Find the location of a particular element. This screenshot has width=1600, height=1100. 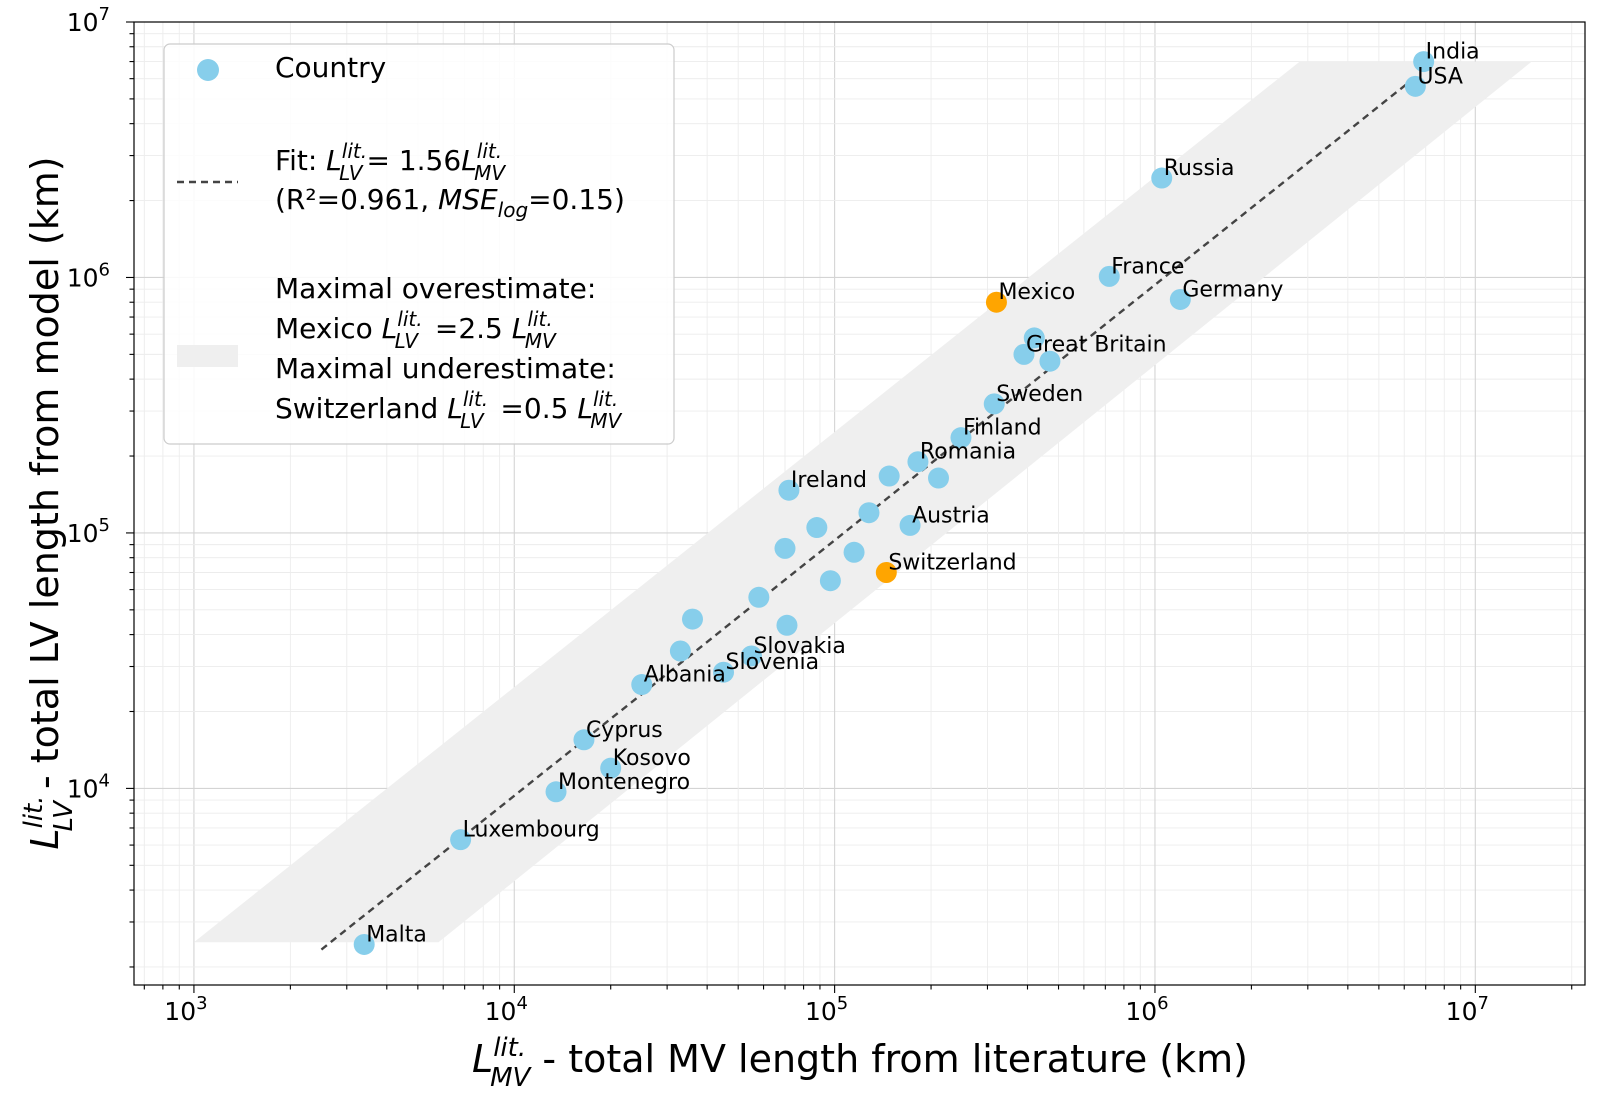

point-kosovo is located at coordinates (611, 768).